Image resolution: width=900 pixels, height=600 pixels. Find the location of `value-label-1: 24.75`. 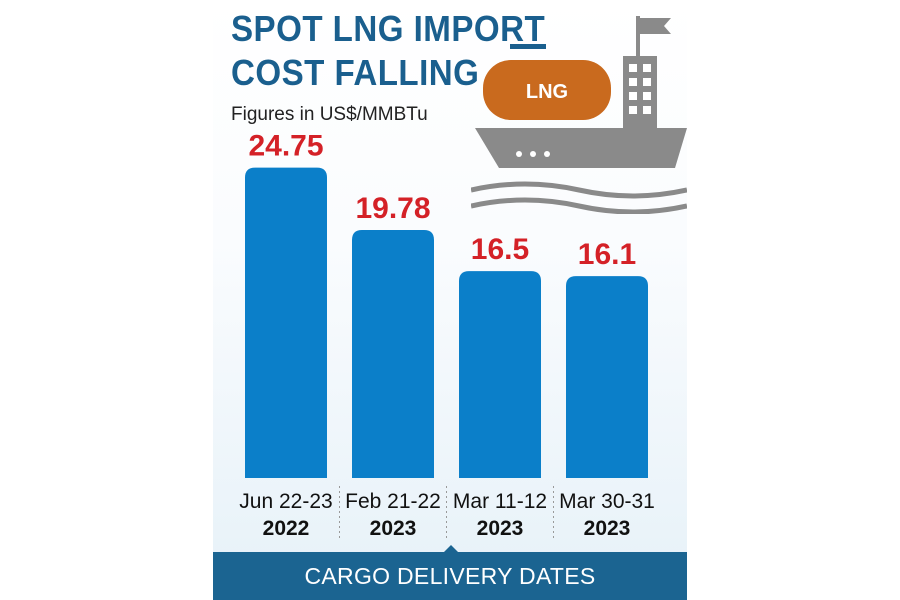

value-label-1: 24.75 is located at coordinates (285, 146).